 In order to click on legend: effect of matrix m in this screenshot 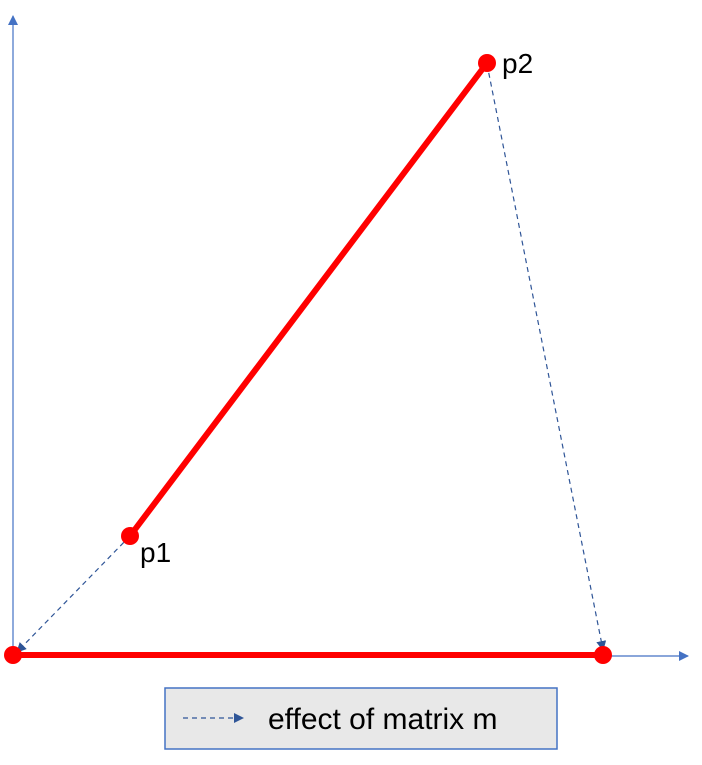, I will do `click(361, 718)`.